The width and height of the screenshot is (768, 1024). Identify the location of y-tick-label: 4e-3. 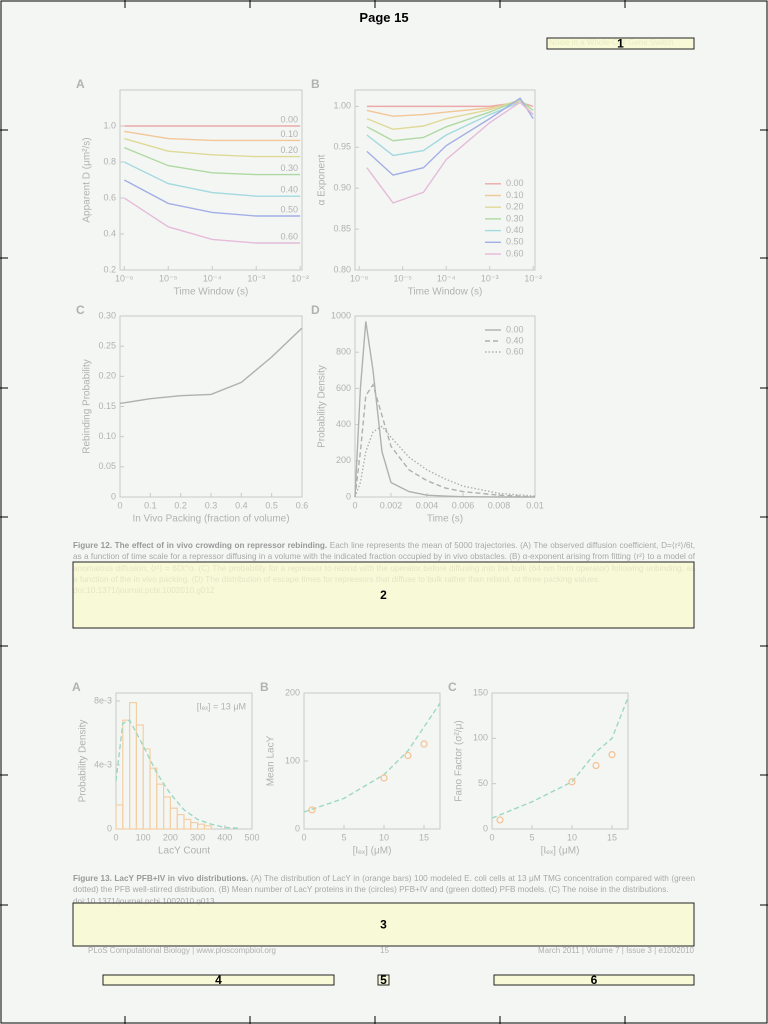
(103, 764).